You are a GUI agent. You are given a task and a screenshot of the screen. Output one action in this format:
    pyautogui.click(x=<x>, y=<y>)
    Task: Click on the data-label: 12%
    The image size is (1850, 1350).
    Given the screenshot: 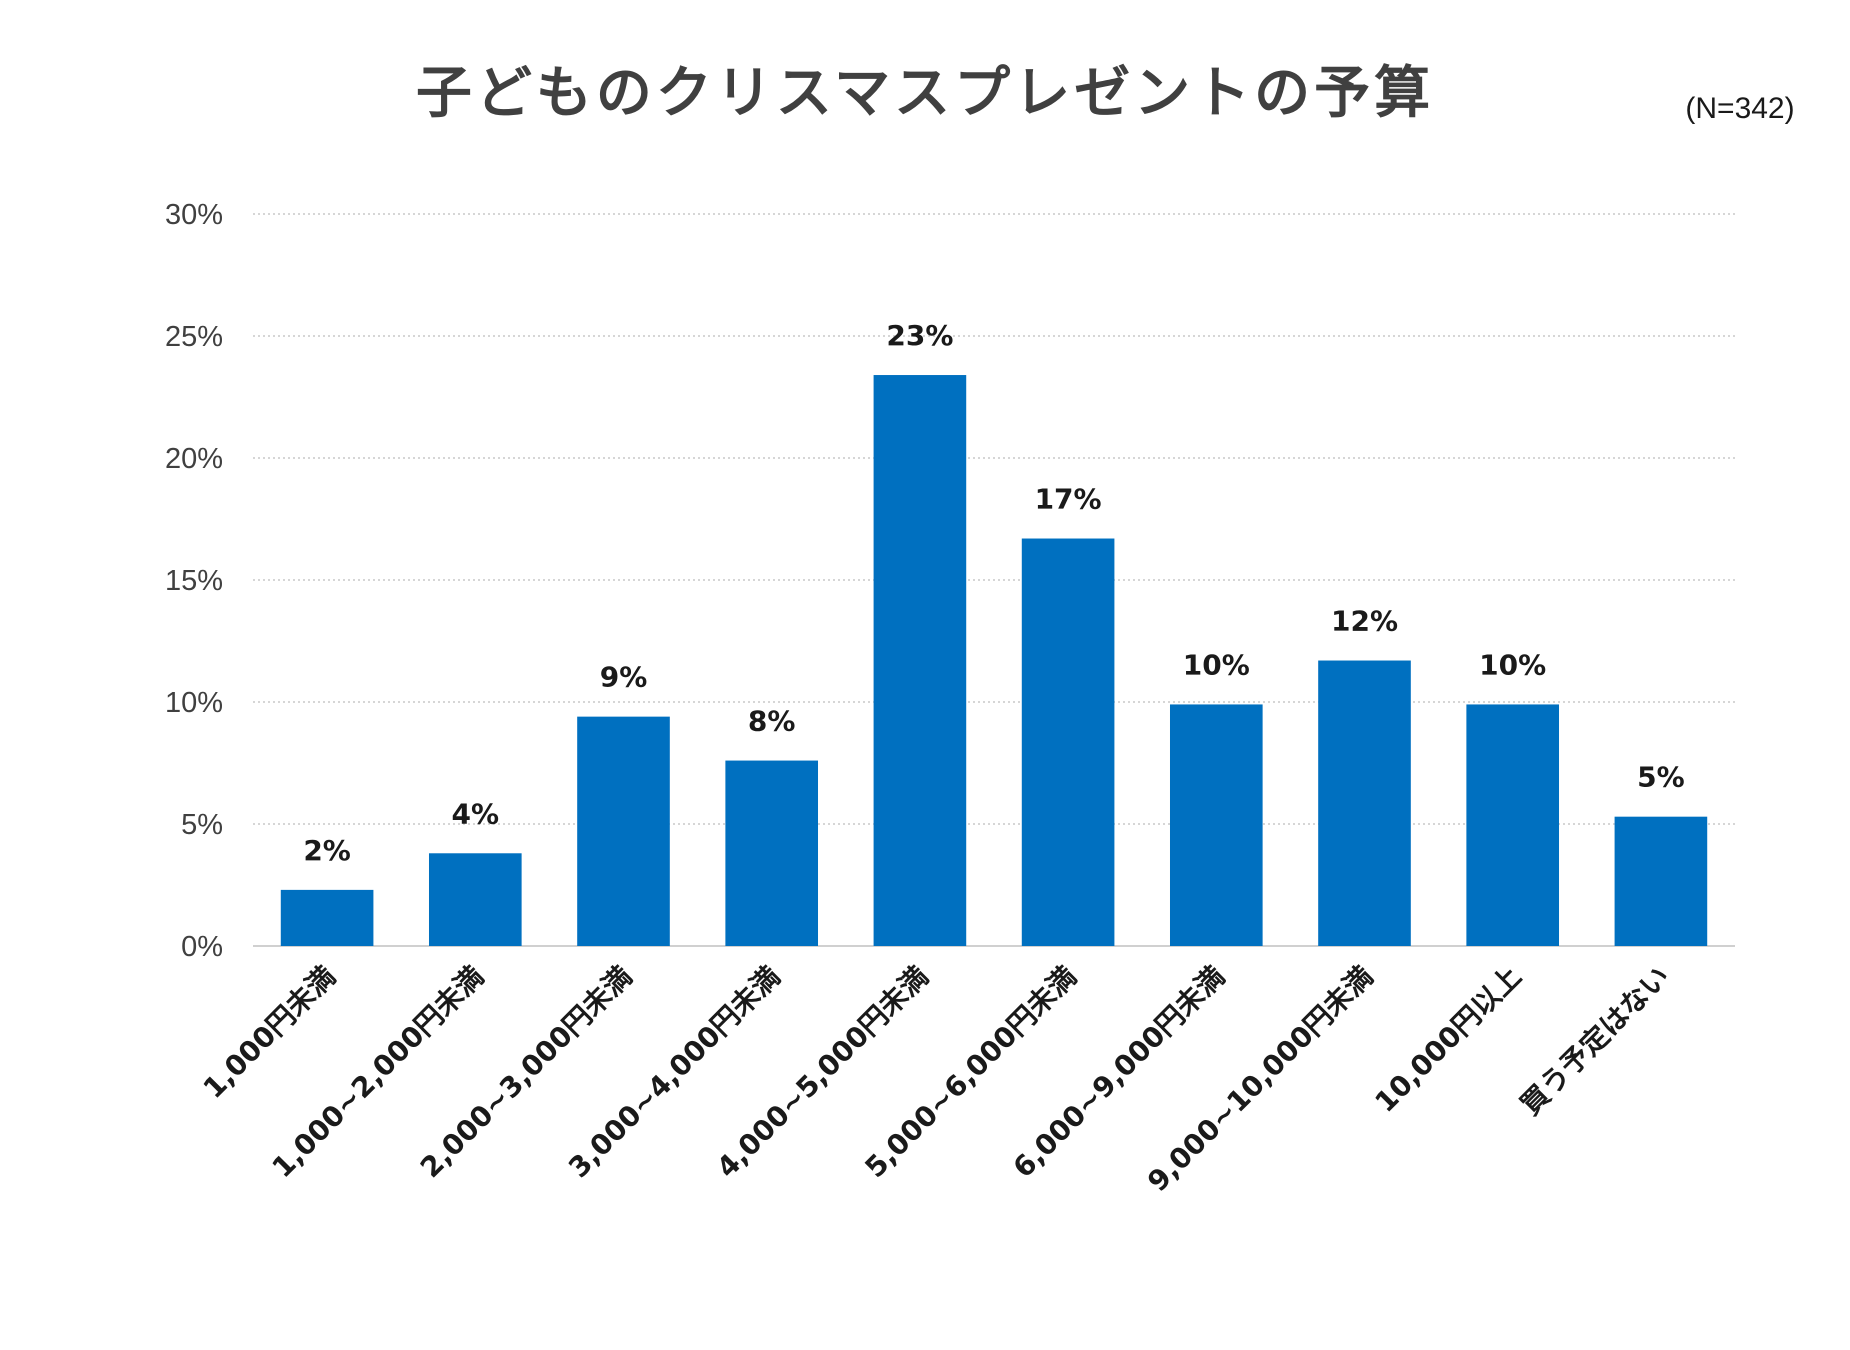 What is the action you would take?
    pyautogui.click(x=1364, y=621)
    